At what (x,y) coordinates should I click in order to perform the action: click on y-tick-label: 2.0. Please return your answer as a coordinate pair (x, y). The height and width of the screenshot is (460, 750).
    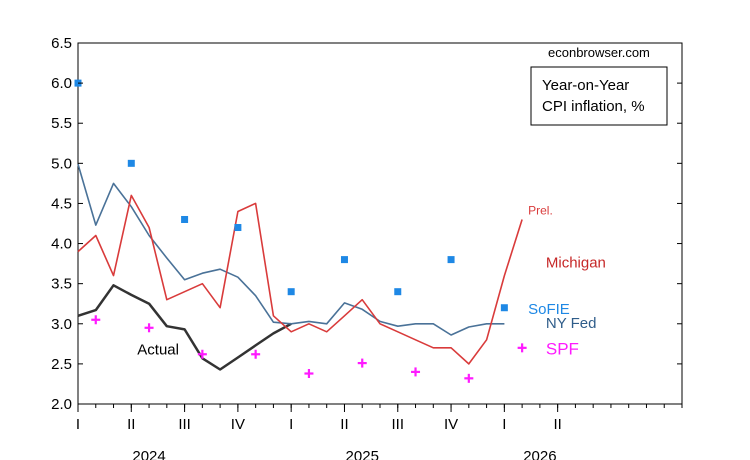
    Looking at the image, I should click on (61, 404).